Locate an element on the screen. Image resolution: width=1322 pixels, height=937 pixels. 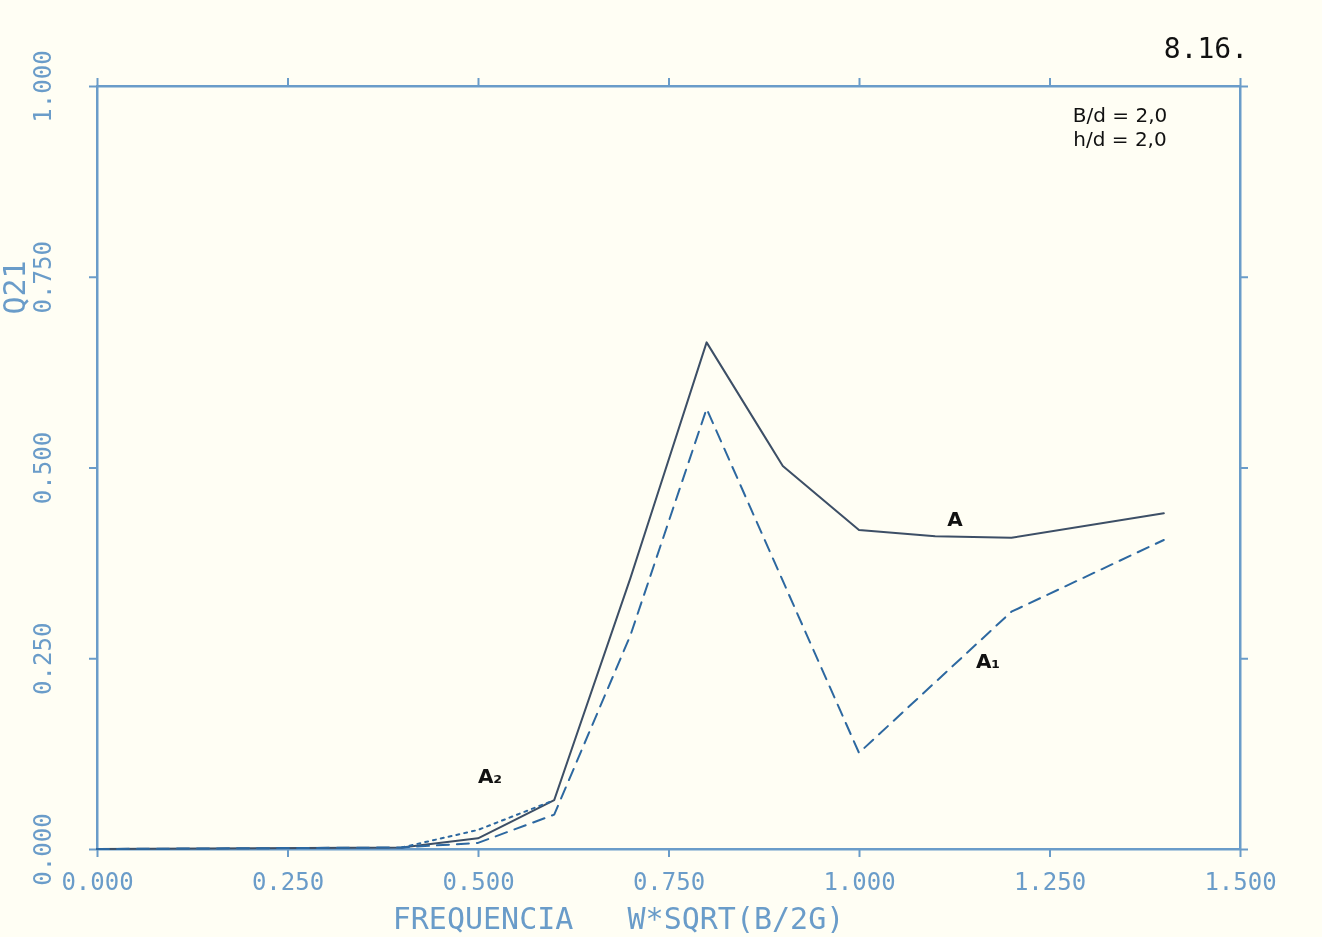
x-tick-label: 1.250 is located at coordinates (1050, 882).